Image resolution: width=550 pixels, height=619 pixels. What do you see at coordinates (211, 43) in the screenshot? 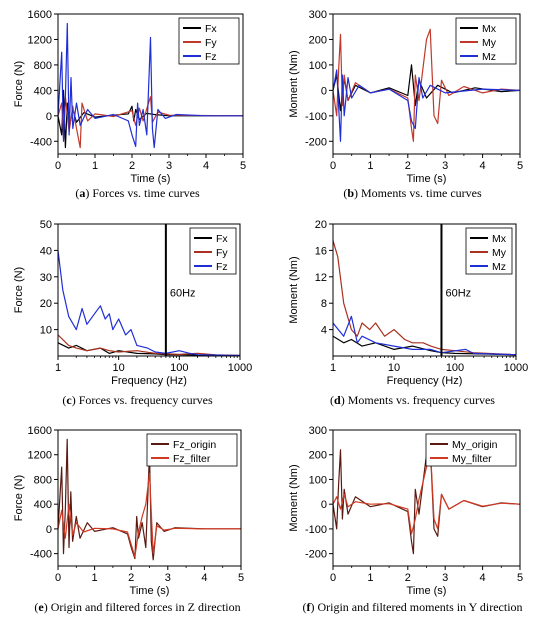
I see `legend-label-Fy: Fy` at bounding box center [211, 43].